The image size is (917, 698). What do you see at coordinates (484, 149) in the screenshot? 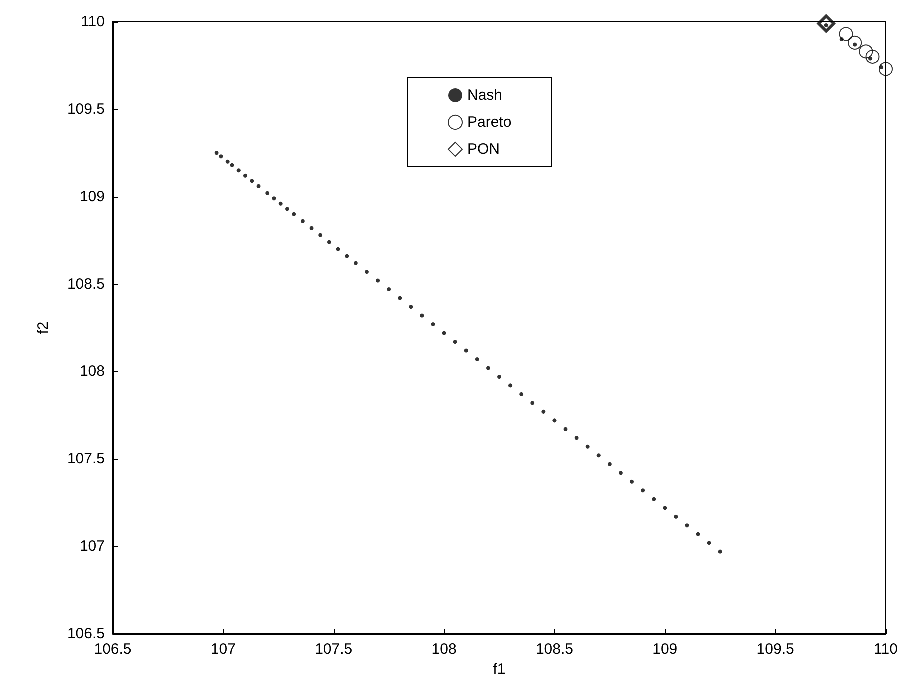
I see `legend-label: PON` at bounding box center [484, 149].